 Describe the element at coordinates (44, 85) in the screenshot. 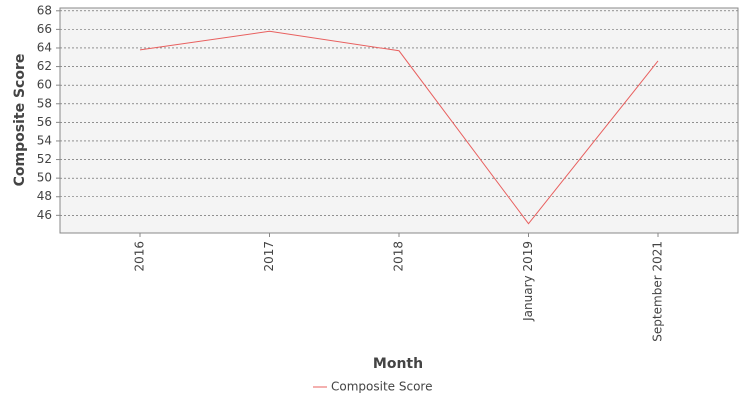

I see `y-tick-label: 60` at that location.